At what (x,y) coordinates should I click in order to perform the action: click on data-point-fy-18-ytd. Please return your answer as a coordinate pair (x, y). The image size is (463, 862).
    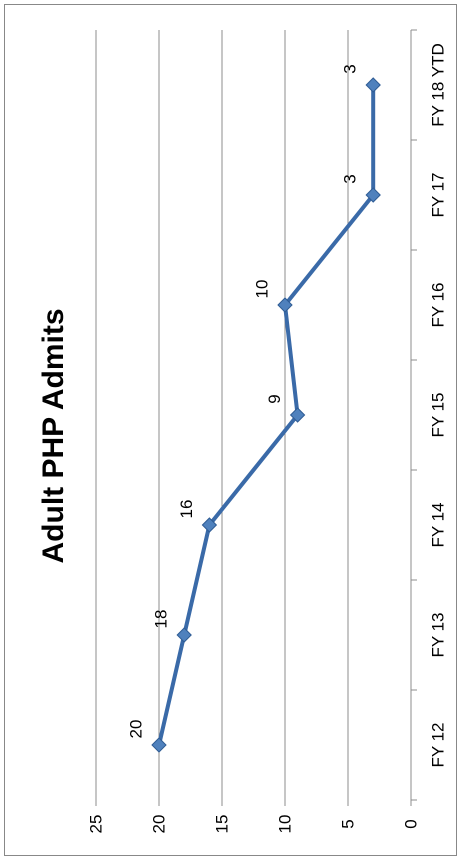
    Looking at the image, I should click on (373, 85).